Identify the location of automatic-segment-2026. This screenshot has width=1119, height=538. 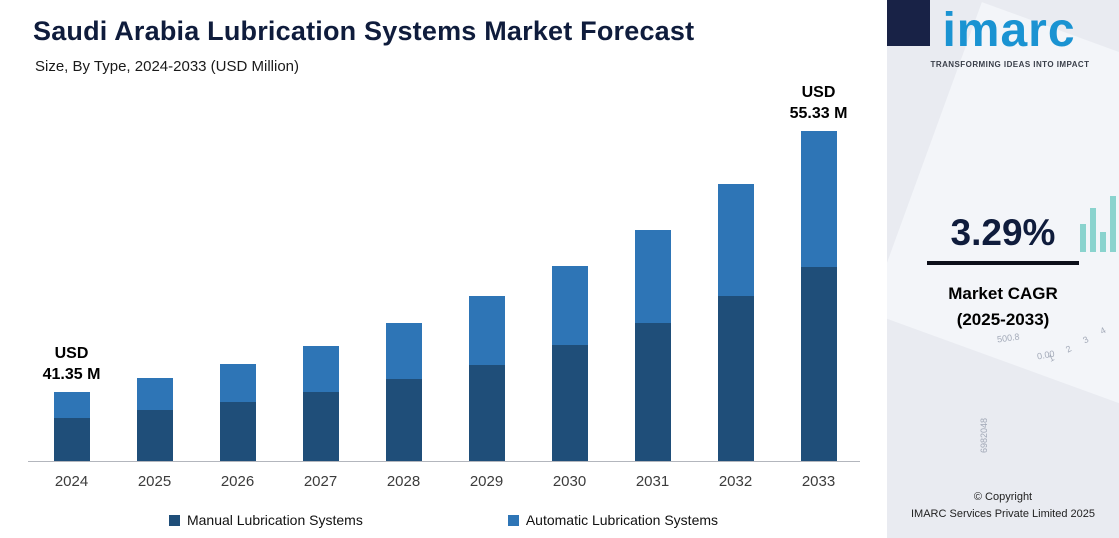
(237, 383).